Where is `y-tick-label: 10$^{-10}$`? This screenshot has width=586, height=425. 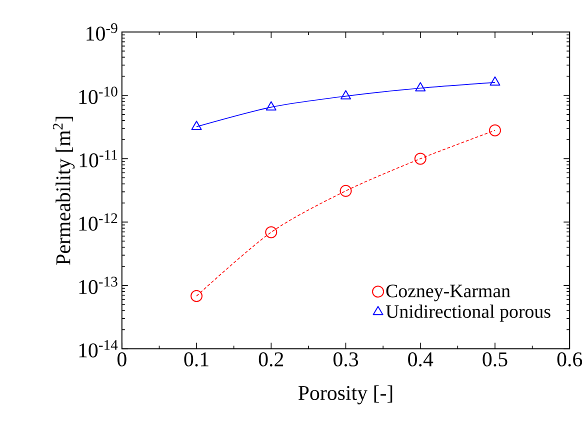
y-tick-label: 10$^{-10}$ is located at coordinates (98, 95).